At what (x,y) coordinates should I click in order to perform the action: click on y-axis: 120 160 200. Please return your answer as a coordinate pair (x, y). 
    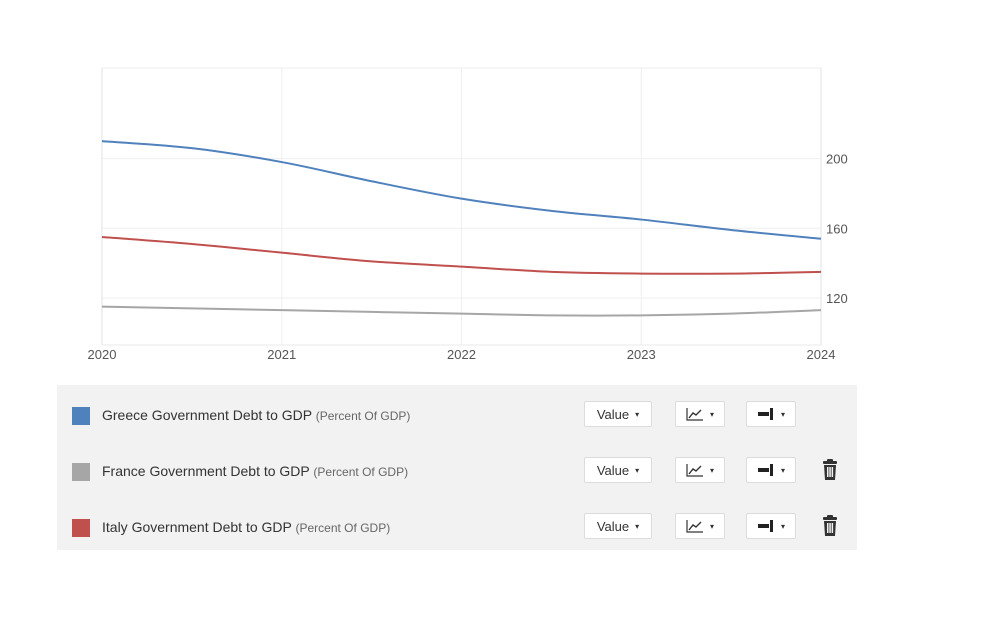
    Looking at the image, I should click on (837, 229).